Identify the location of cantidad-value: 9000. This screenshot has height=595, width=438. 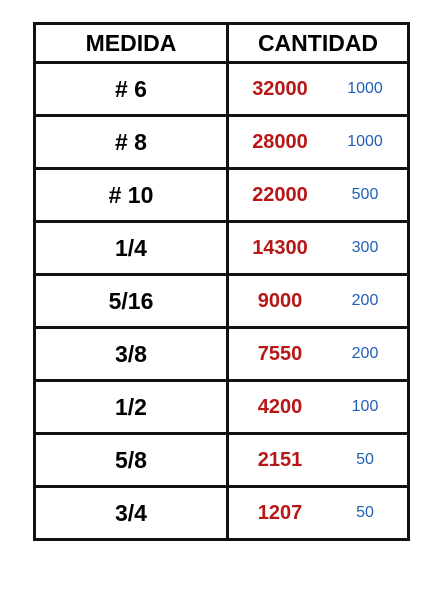
(280, 300).